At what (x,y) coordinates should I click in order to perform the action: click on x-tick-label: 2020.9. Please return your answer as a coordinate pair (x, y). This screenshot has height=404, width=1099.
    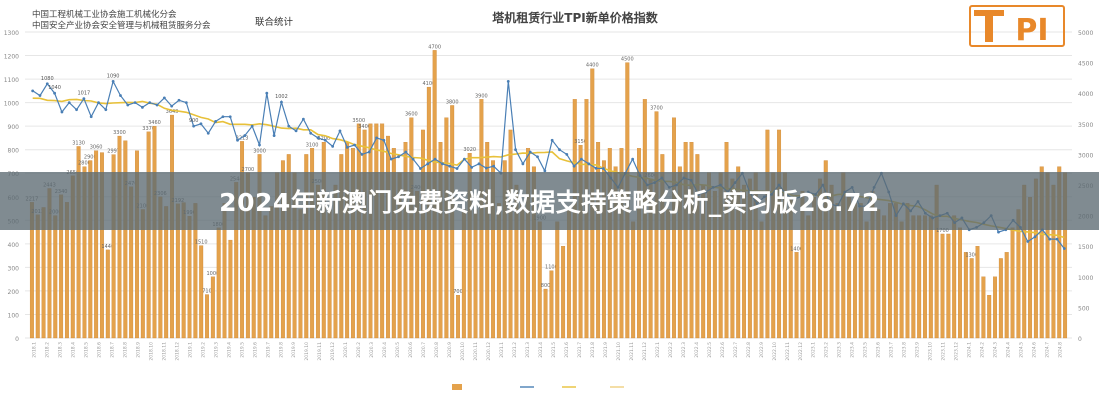
    Looking at the image, I should click on (450, 350).